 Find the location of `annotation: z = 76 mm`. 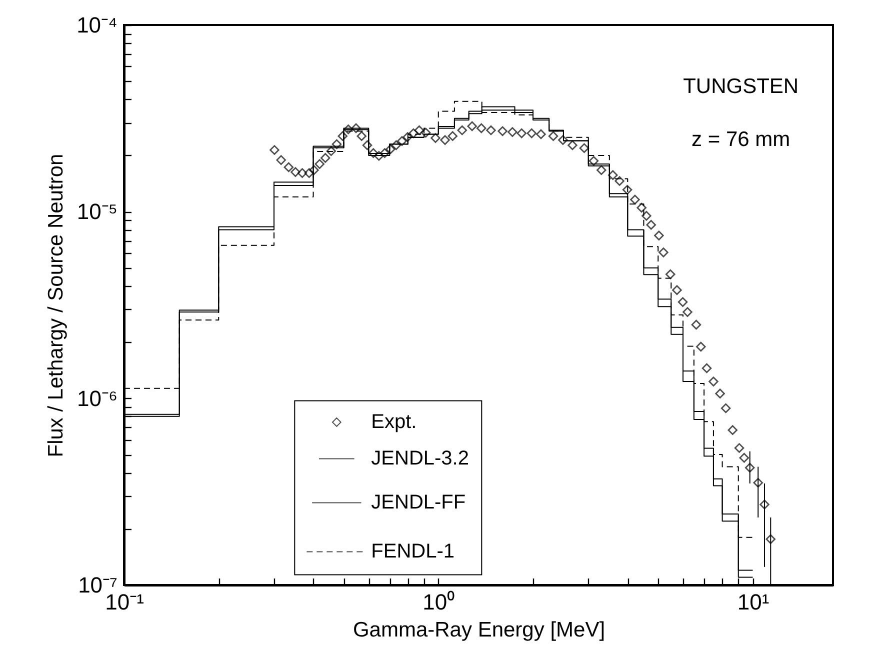

annotation: z = 76 mm is located at coordinates (741, 139).